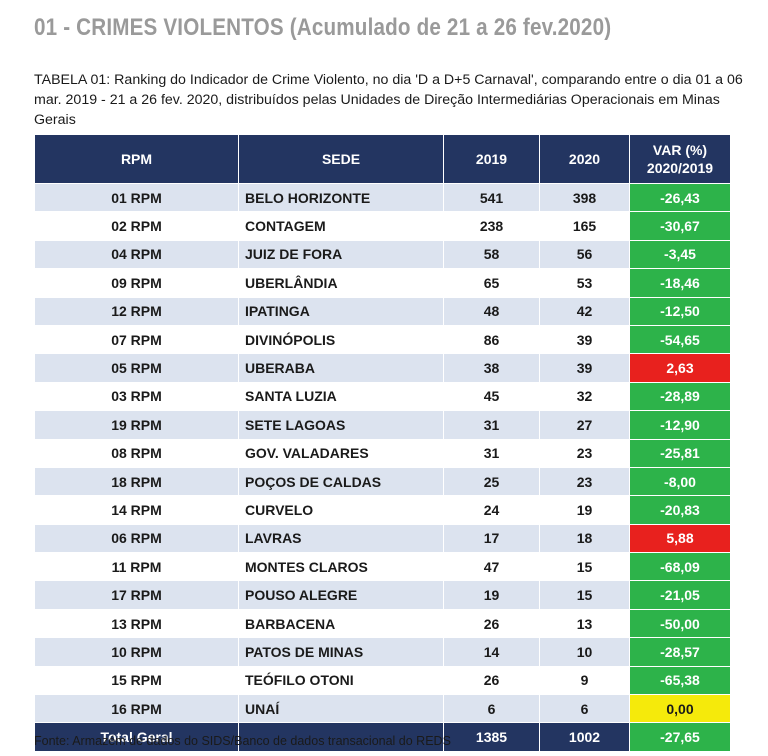 This screenshot has height=756, width=768. What do you see at coordinates (680, 396) in the screenshot?
I see `cell-var: -28,89` at bounding box center [680, 396].